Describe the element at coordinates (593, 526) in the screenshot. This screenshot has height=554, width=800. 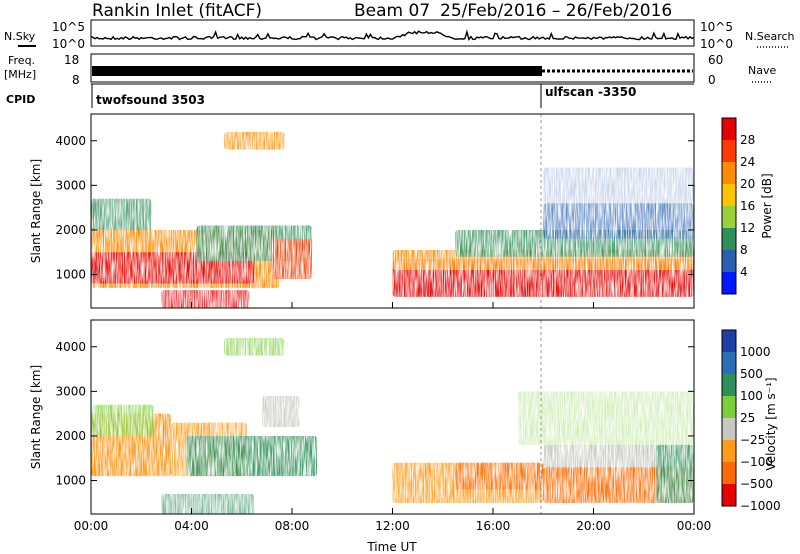
I see `velocity-xtick-label: 20:00` at that location.